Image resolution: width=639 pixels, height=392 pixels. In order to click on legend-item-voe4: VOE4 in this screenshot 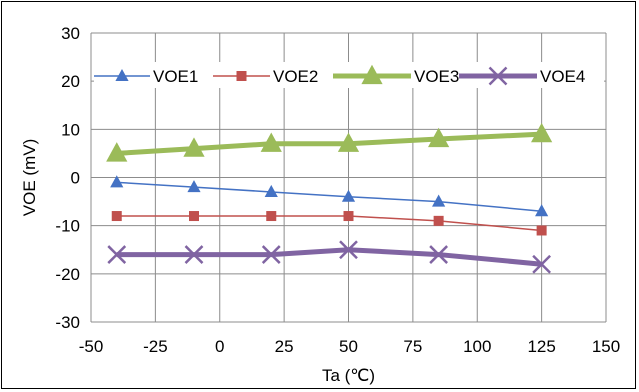, I will do `click(522, 76)`.